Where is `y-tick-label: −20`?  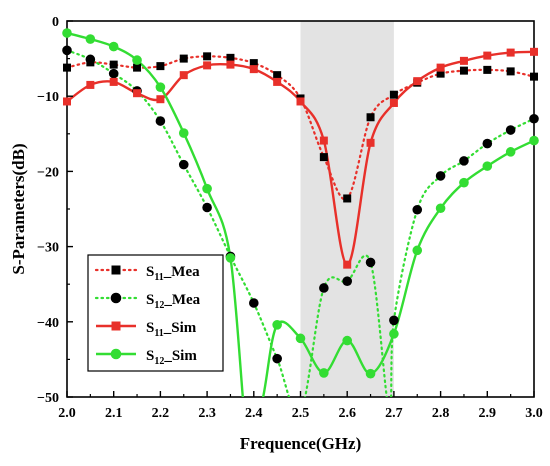 y-tick-label: −20 is located at coordinates (48, 172).